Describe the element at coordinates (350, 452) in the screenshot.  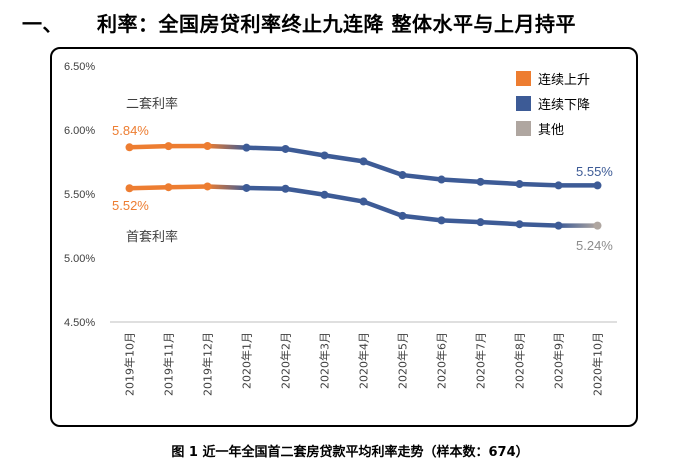
I see `figure-caption: 图 1 近一年全国首二套房贷款平均利率走势（样本数：674）` at that location.